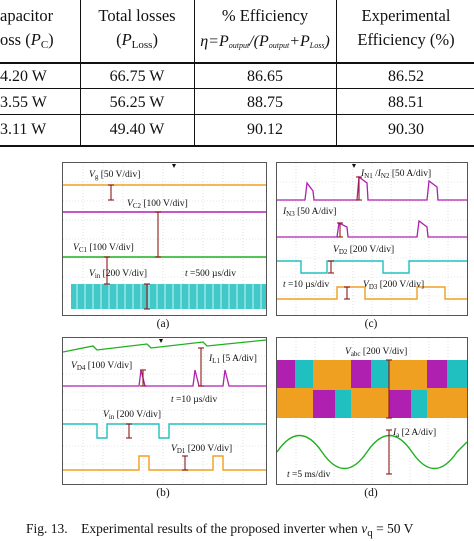  What do you see at coordinates (210, 274) in the screenshot?
I see `label-time-a: t =500 µs/div` at bounding box center [210, 274].